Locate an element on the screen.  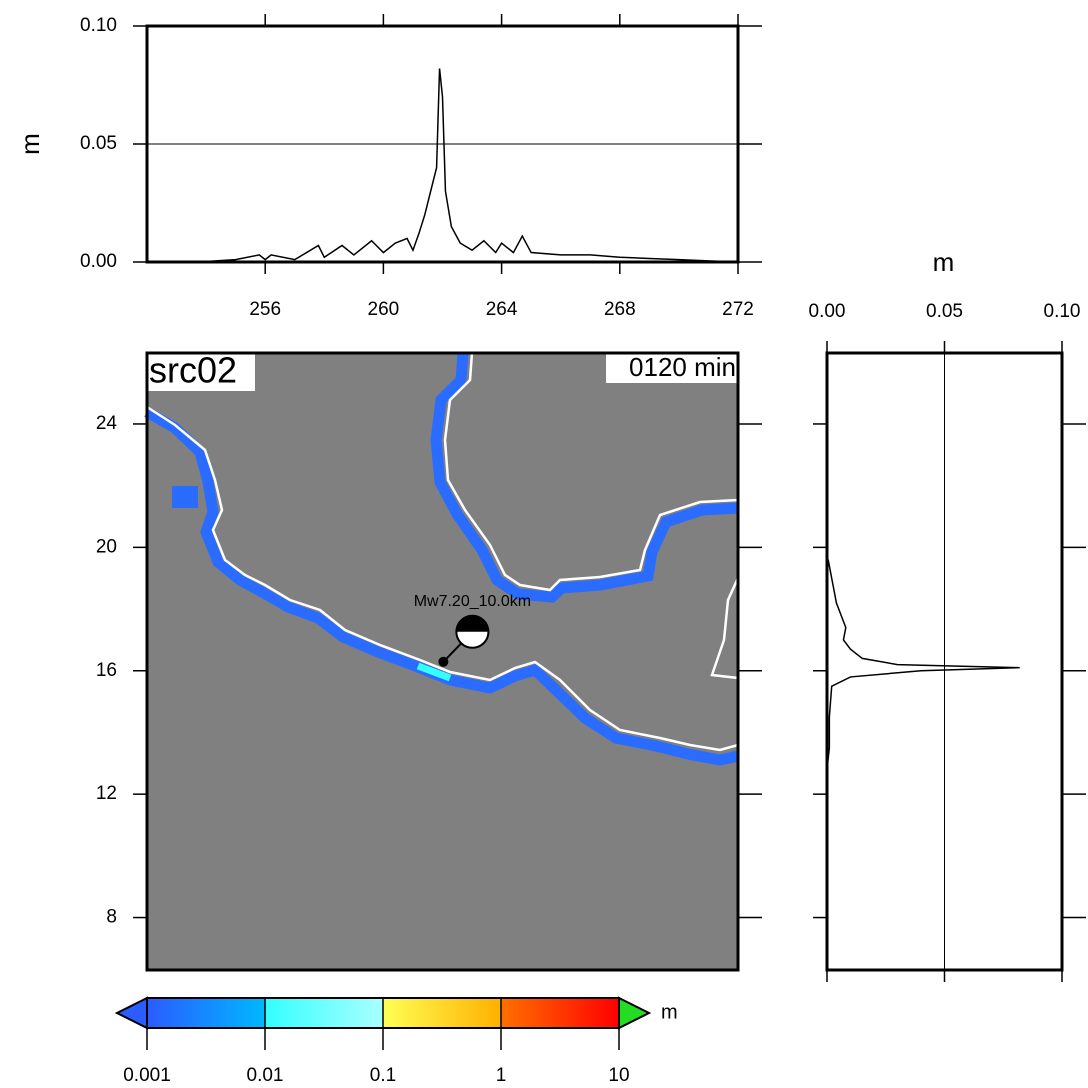
x-tick-label: 260 is located at coordinates (384, 309).